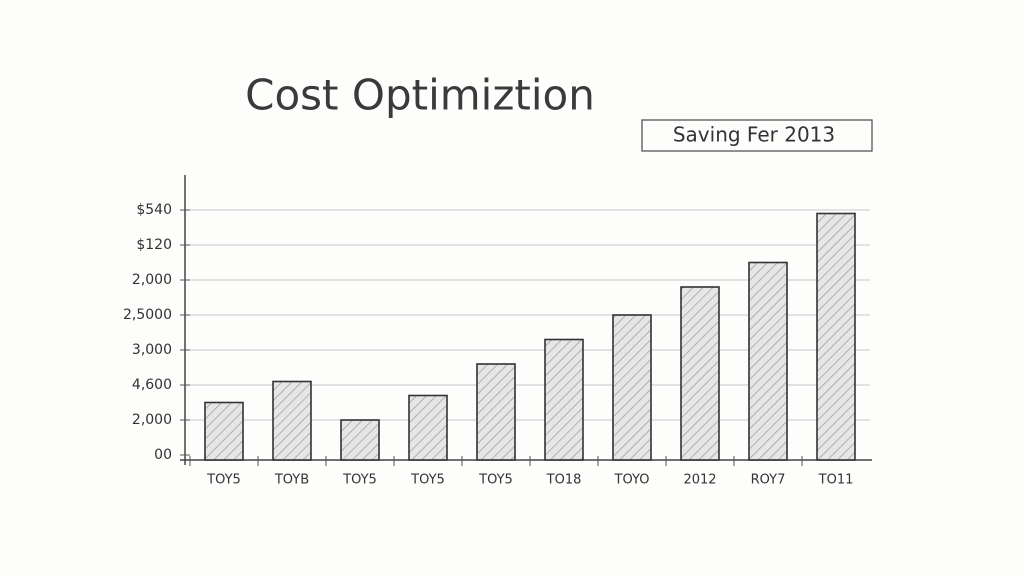  What do you see at coordinates (152, 350) in the screenshot?
I see `y-tick-label: 3,000` at bounding box center [152, 350].